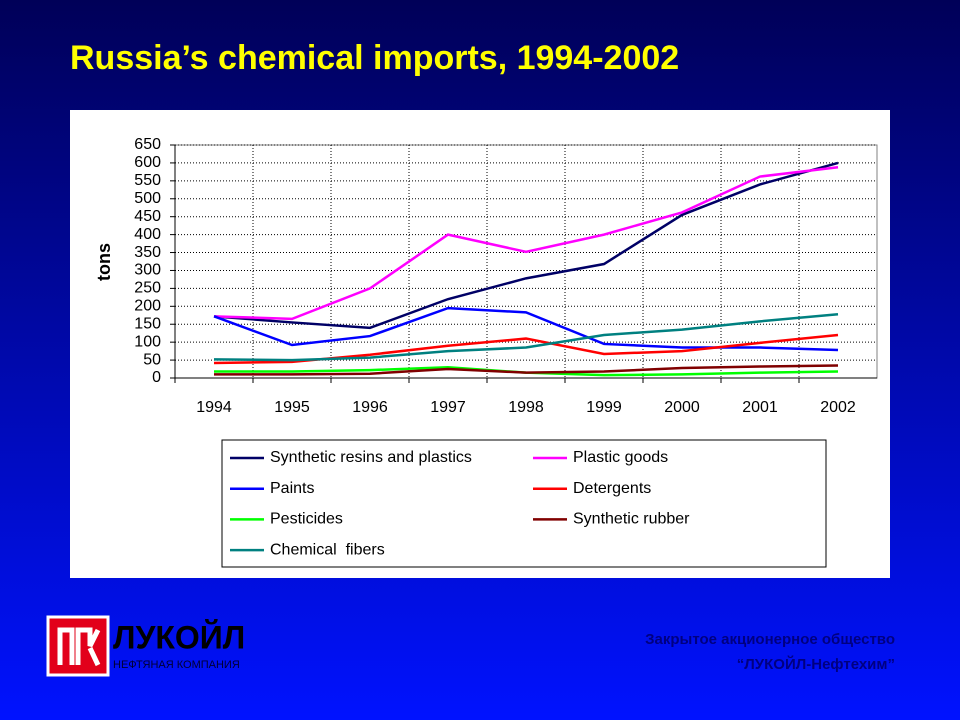 The image size is (960, 725). Describe the element at coordinates (147, 306) in the screenshot. I see `y-tick-label: 200` at that location.